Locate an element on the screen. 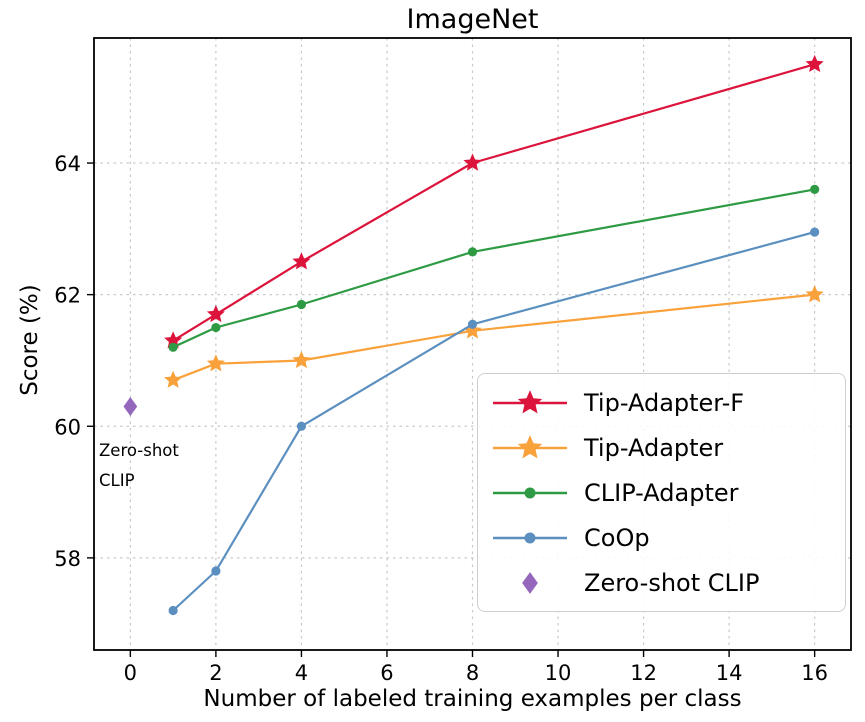  legend-label: Tip-Adapter is located at coordinates (654, 447).